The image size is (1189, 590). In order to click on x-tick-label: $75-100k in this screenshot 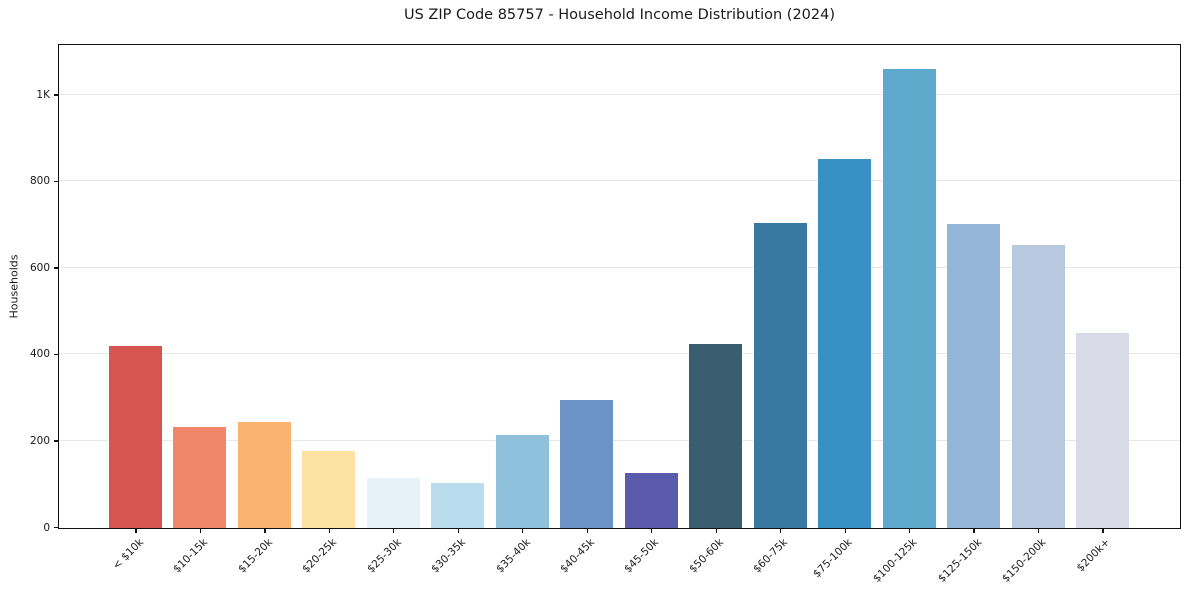, I will do `click(833, 558)`.